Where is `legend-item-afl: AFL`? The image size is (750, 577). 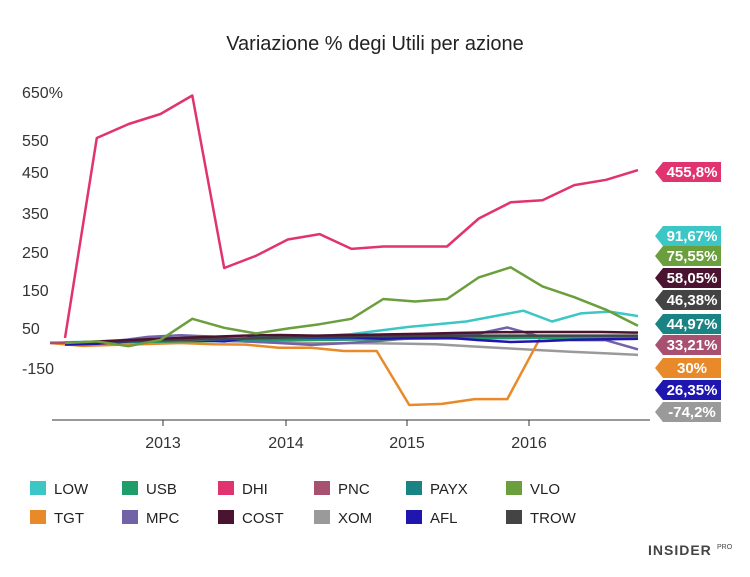 legend-item-afl: AFL is located at coordinates (432, 518).